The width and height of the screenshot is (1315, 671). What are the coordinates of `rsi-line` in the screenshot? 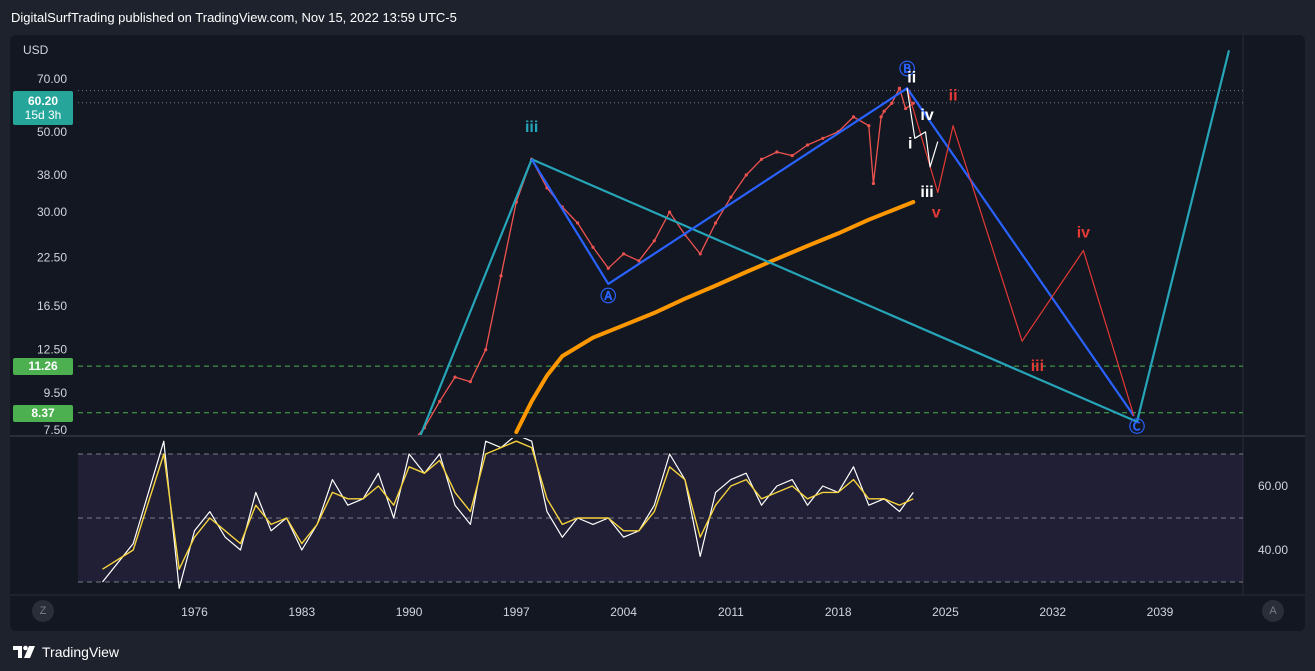 It's located at (508, 514).